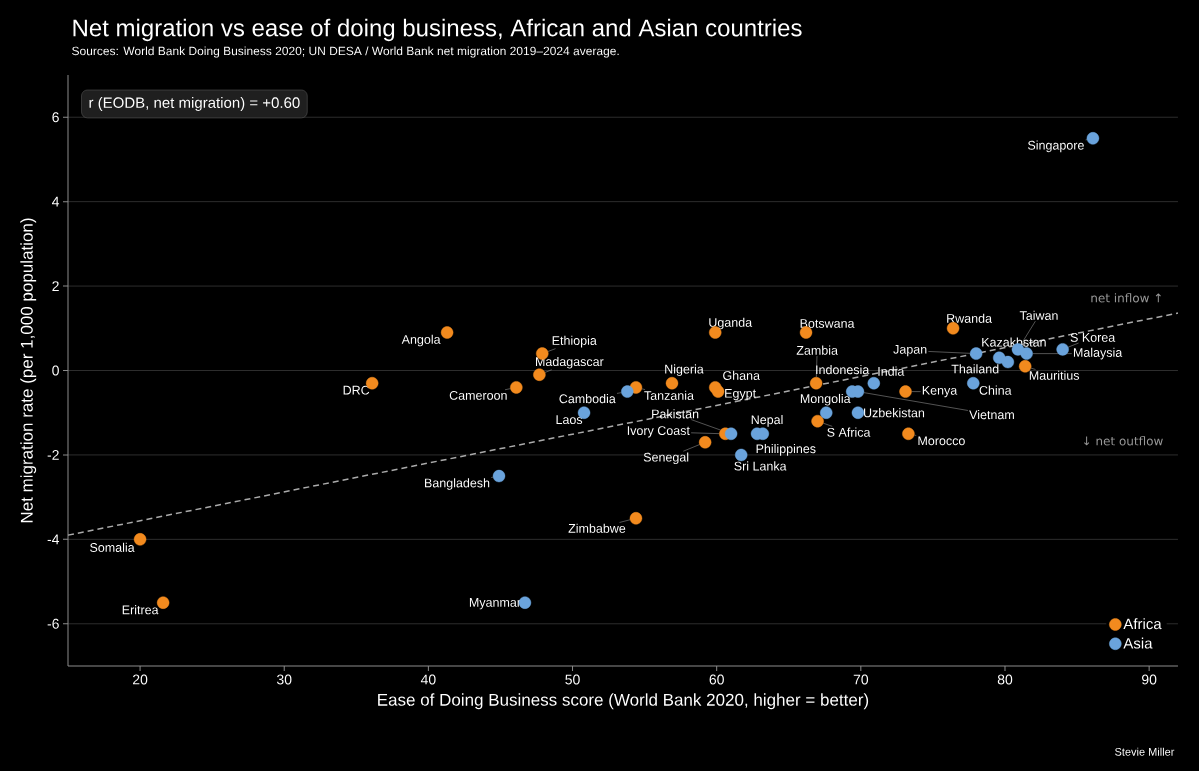 The height and width of the screenshot is (771, 1199). Describe the element at coordinates (941, 441) in the screenshot. I see `annotation: Morocco` at that location.